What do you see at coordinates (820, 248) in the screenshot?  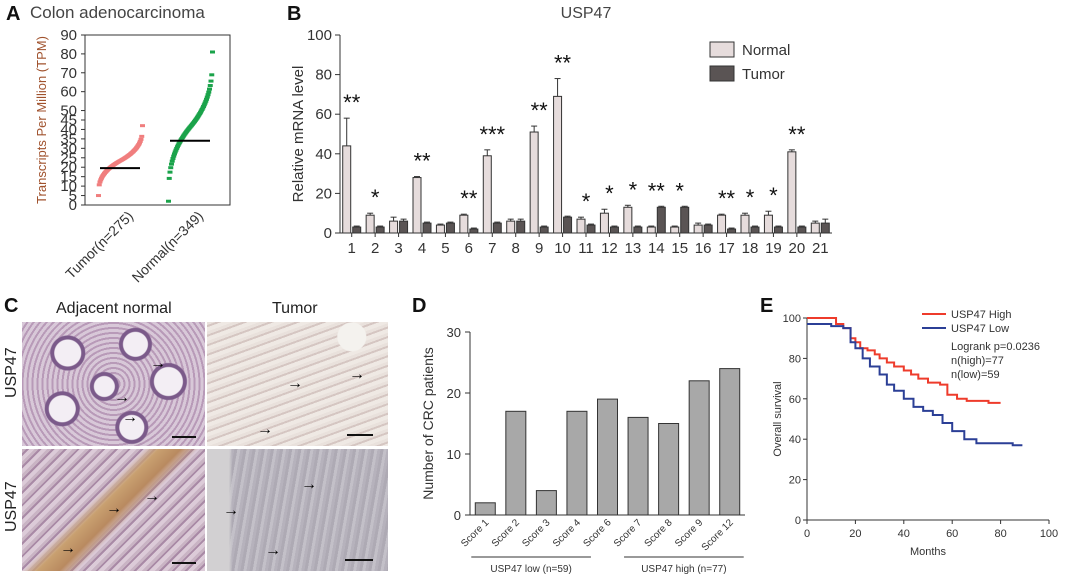 I see `chart-b-xtick-label: 21` at bounding box center [820, 248].